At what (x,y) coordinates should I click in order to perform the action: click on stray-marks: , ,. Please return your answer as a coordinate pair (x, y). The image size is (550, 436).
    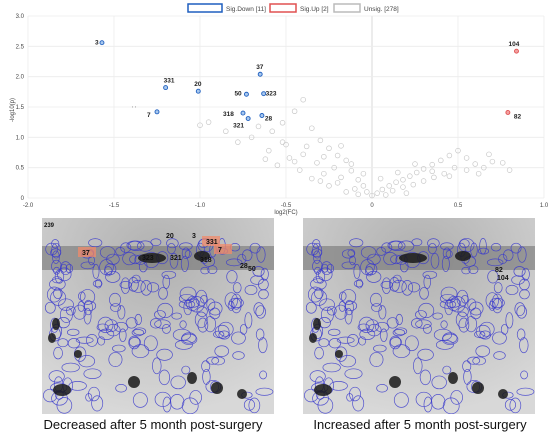
    Looking at the image, I should click on (134, 106).